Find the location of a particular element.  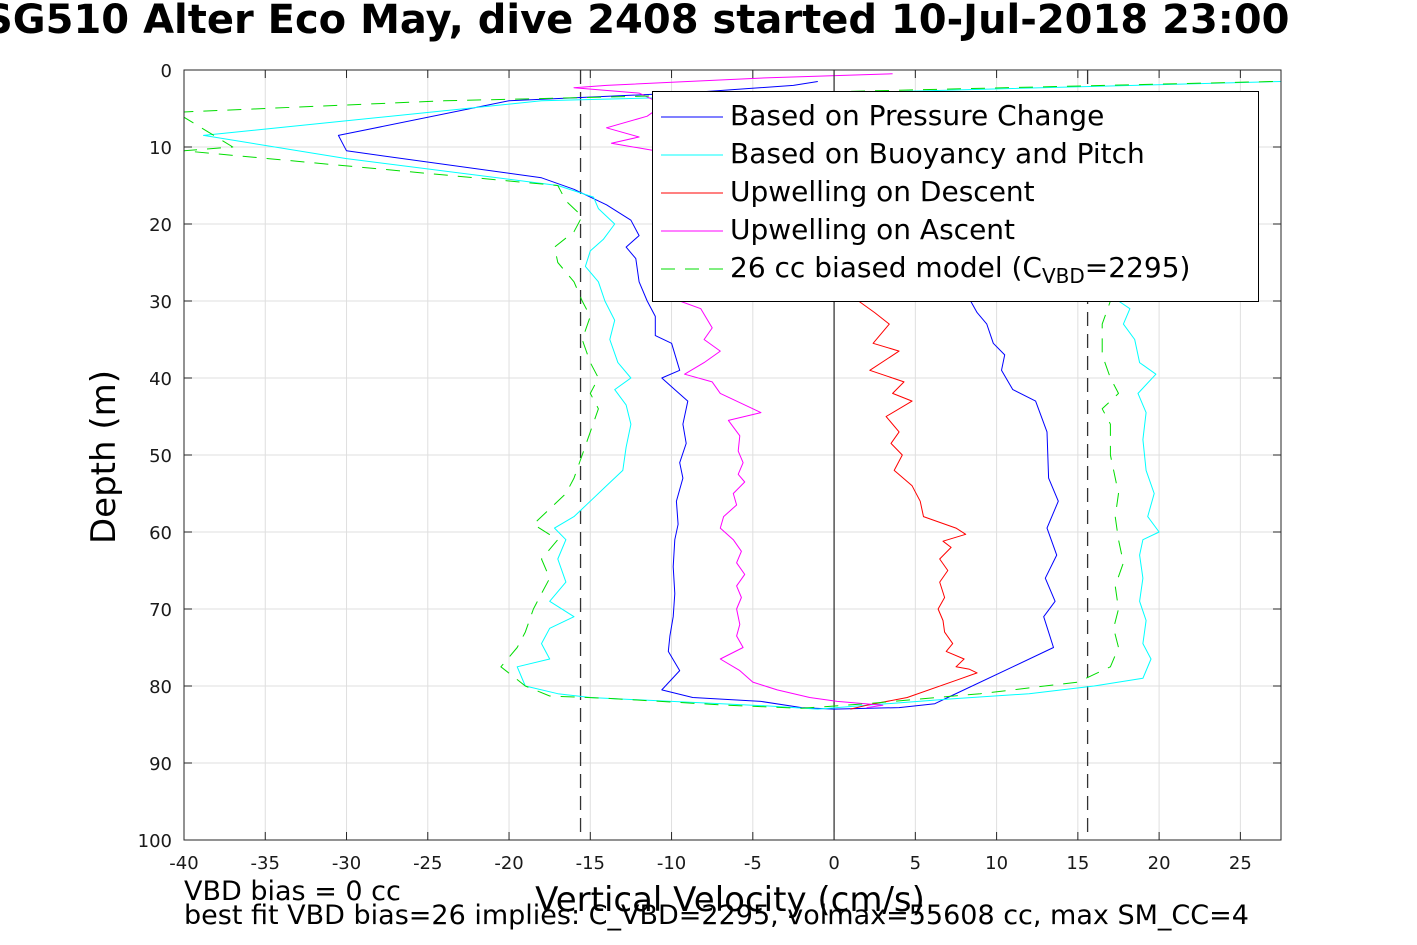

legend-item-pressure: Based on Pressure Change is located at coordinates (955, 116).